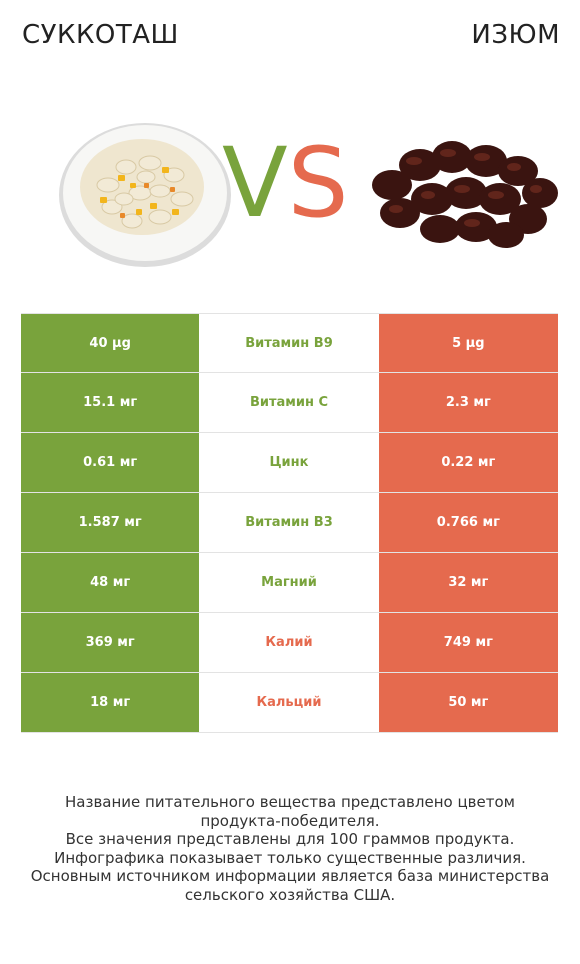 The image size is (580, 964). Describe the element at coordinates (145, 195) in the screenshot. I see `succotash-plate-image` at that location.